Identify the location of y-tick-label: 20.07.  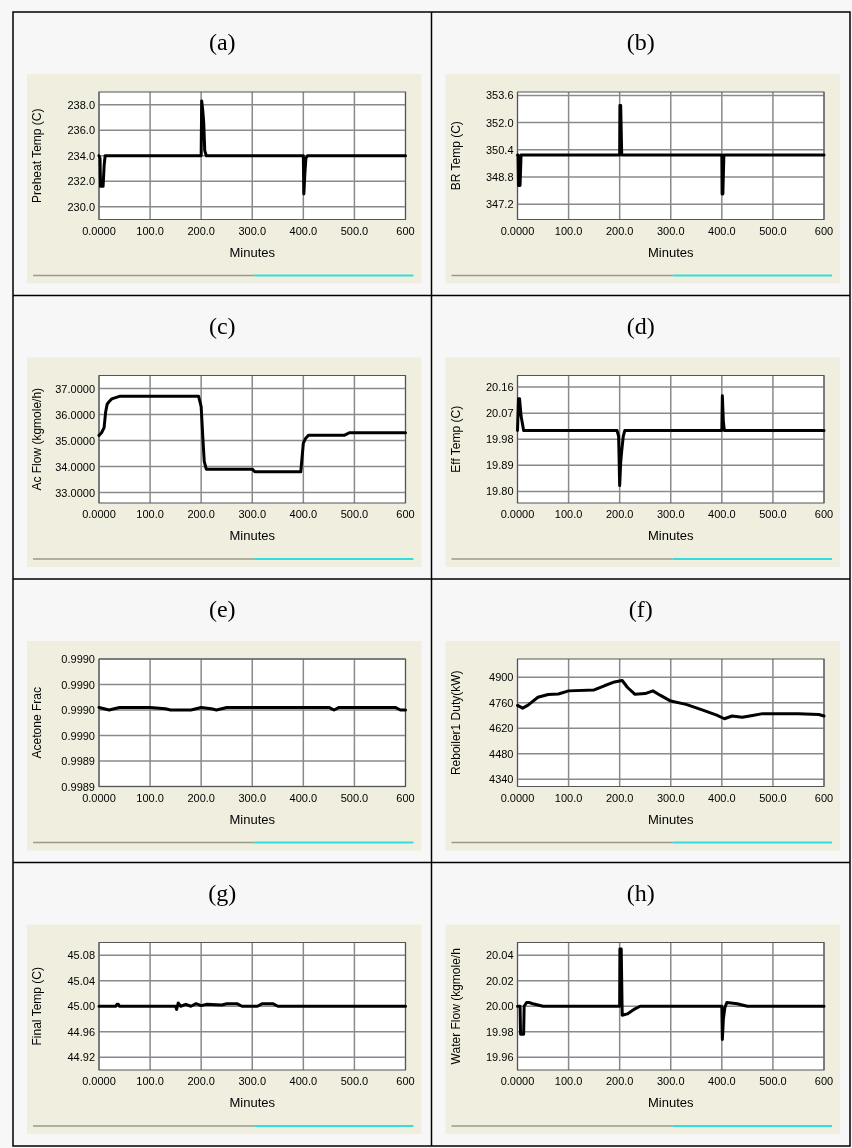
(499, 413).